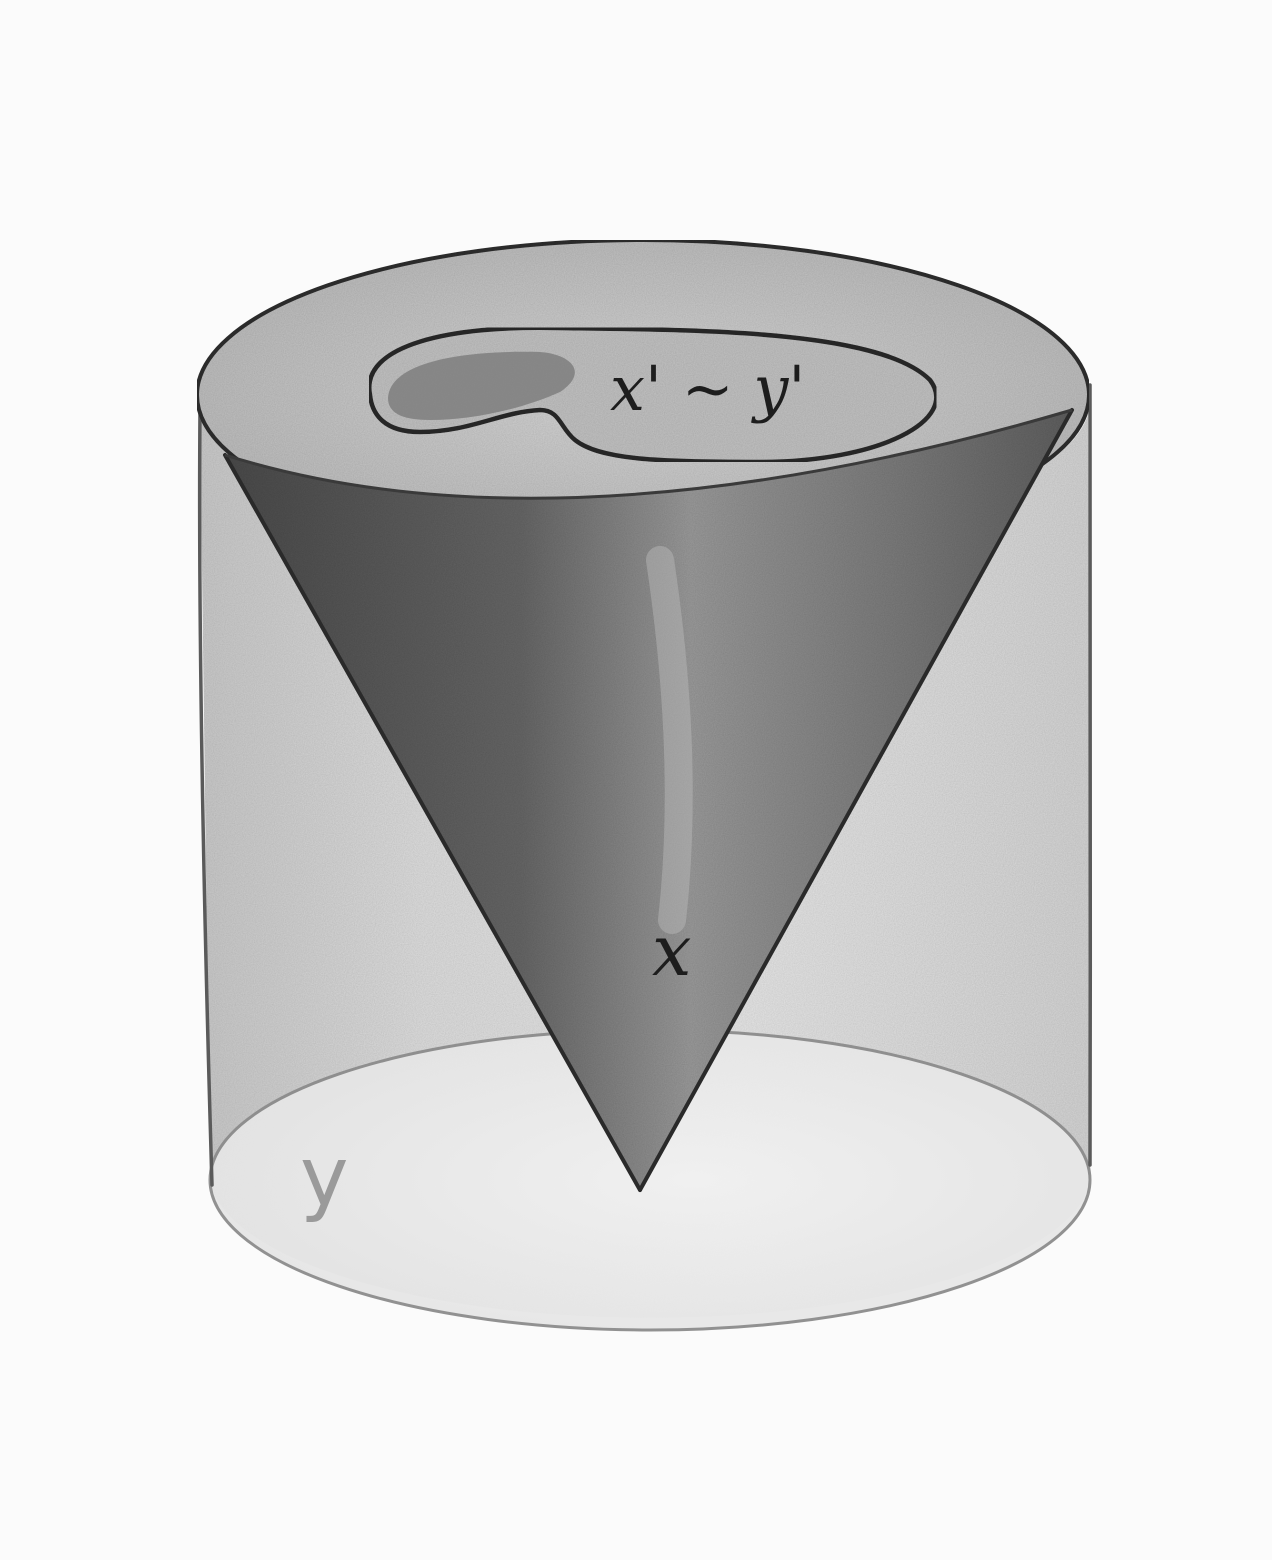 Image resolution: width=1272 pixels, height=1560 pixels. Describe the element at coordinates (481, 385) in the screenshot. I see `region-blob-shading` at that location.